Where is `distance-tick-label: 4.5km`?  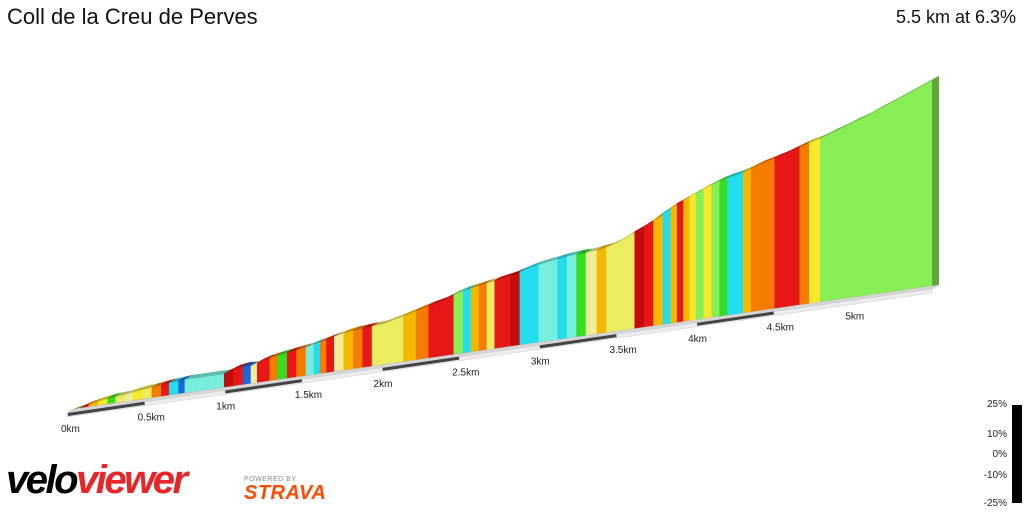 distance-tick-label: 4.5km is located at coordinates (780, 328).